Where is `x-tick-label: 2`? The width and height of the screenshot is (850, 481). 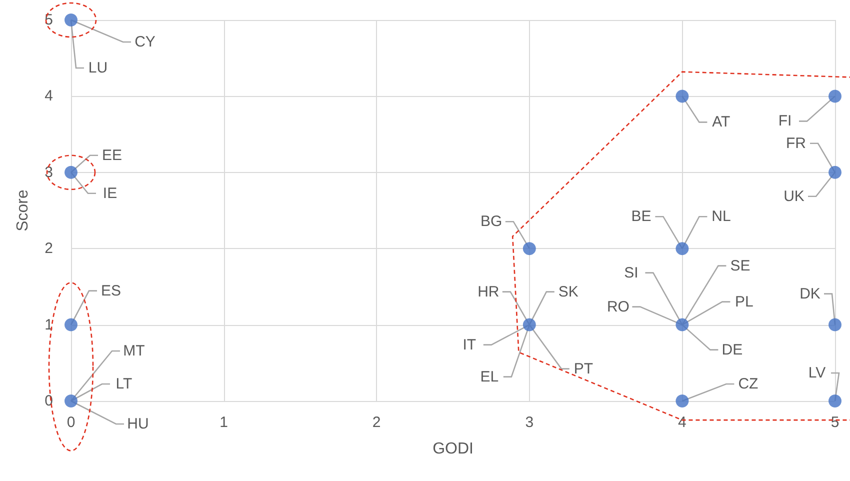 x-tick-label: 2 is located at coordinates (376, 422).